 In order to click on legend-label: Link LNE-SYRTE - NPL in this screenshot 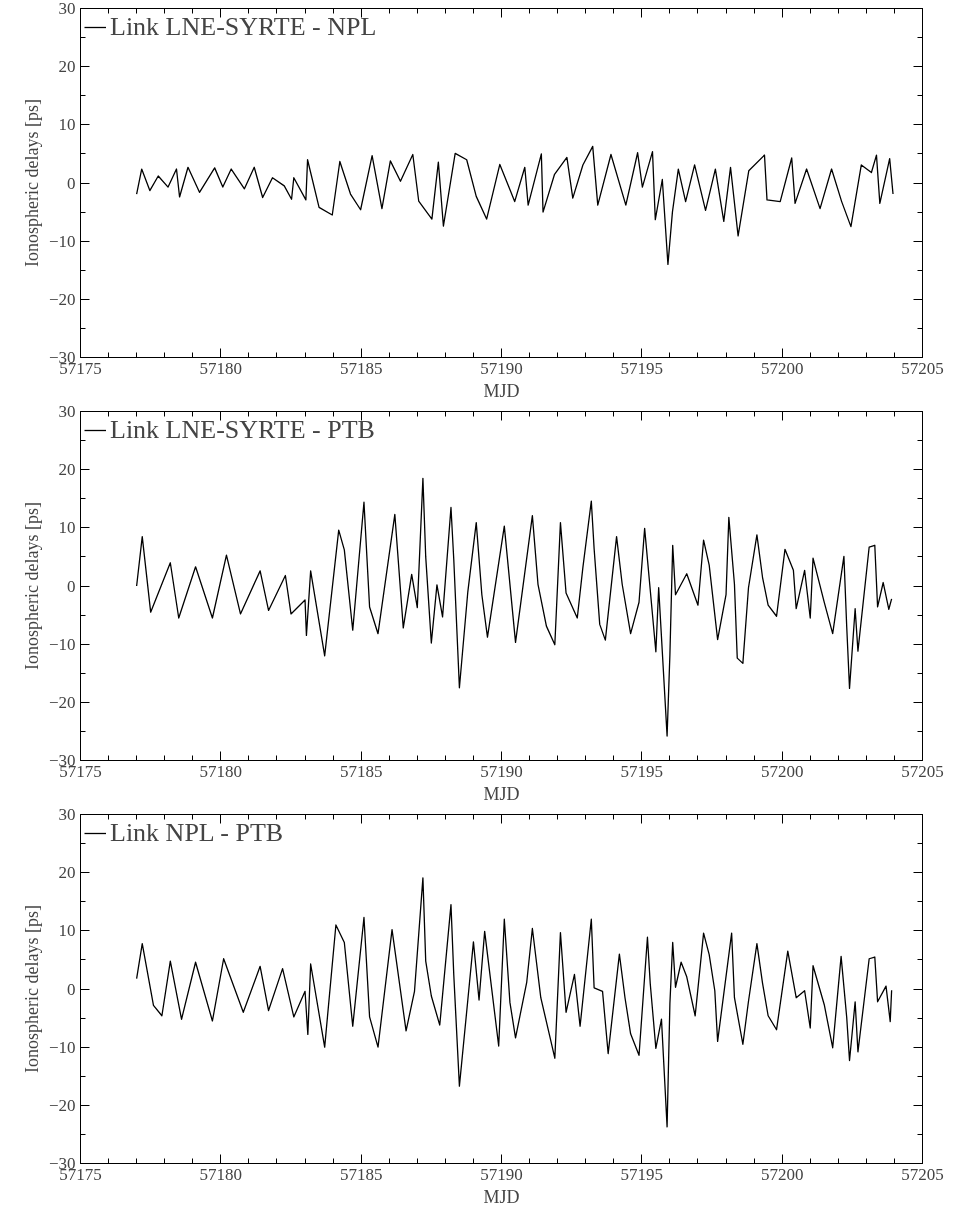, I will do `click(243, 27)`.